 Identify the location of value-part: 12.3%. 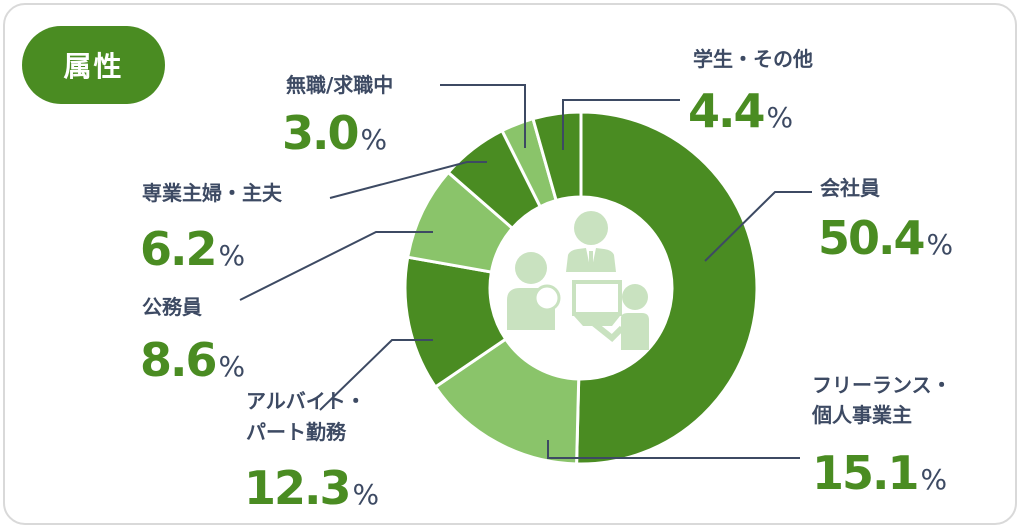
(311, 488).